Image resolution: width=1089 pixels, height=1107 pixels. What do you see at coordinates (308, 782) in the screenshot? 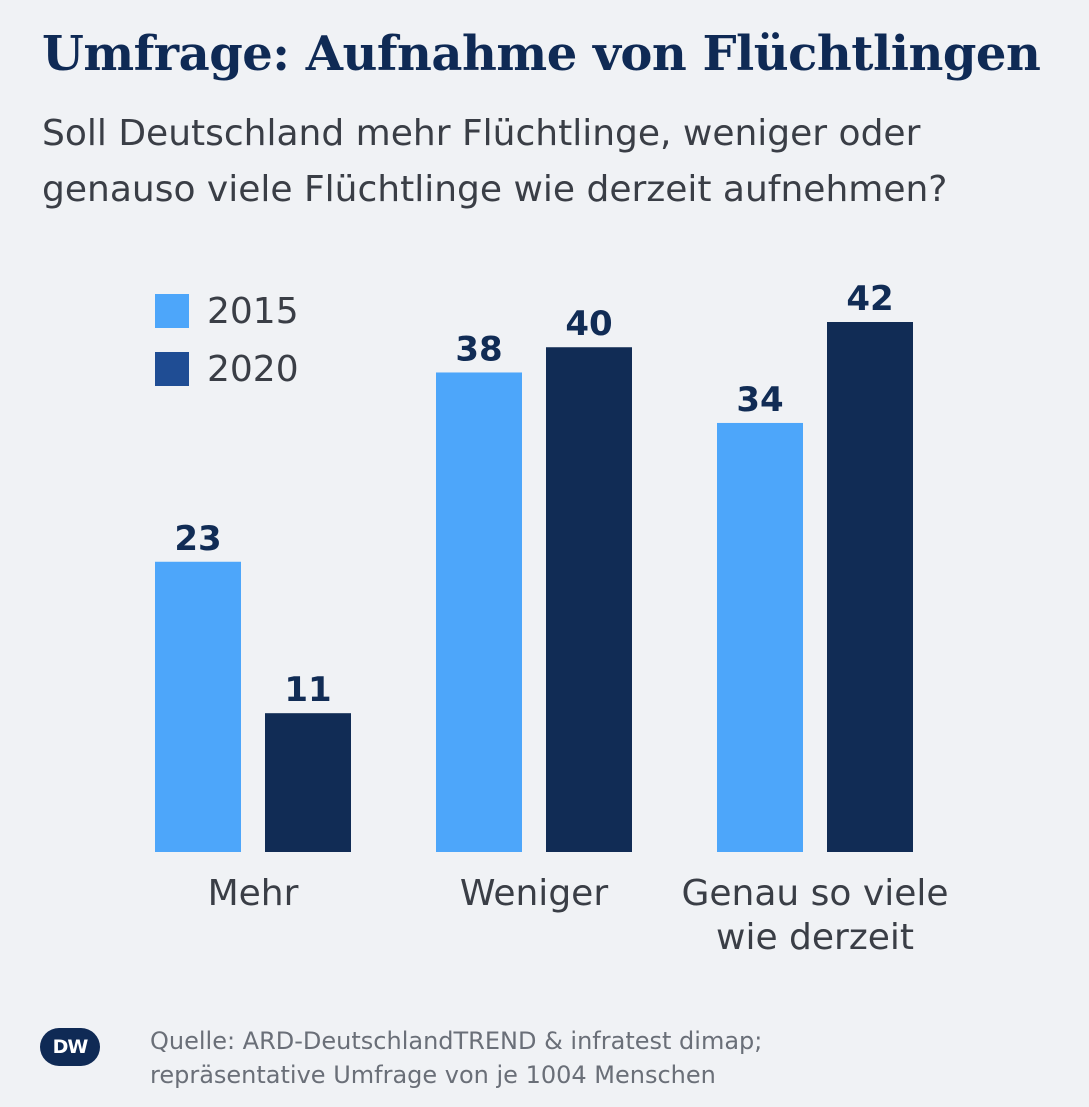
I see `bar-mehr-2020` at bounding box center [308, 782].